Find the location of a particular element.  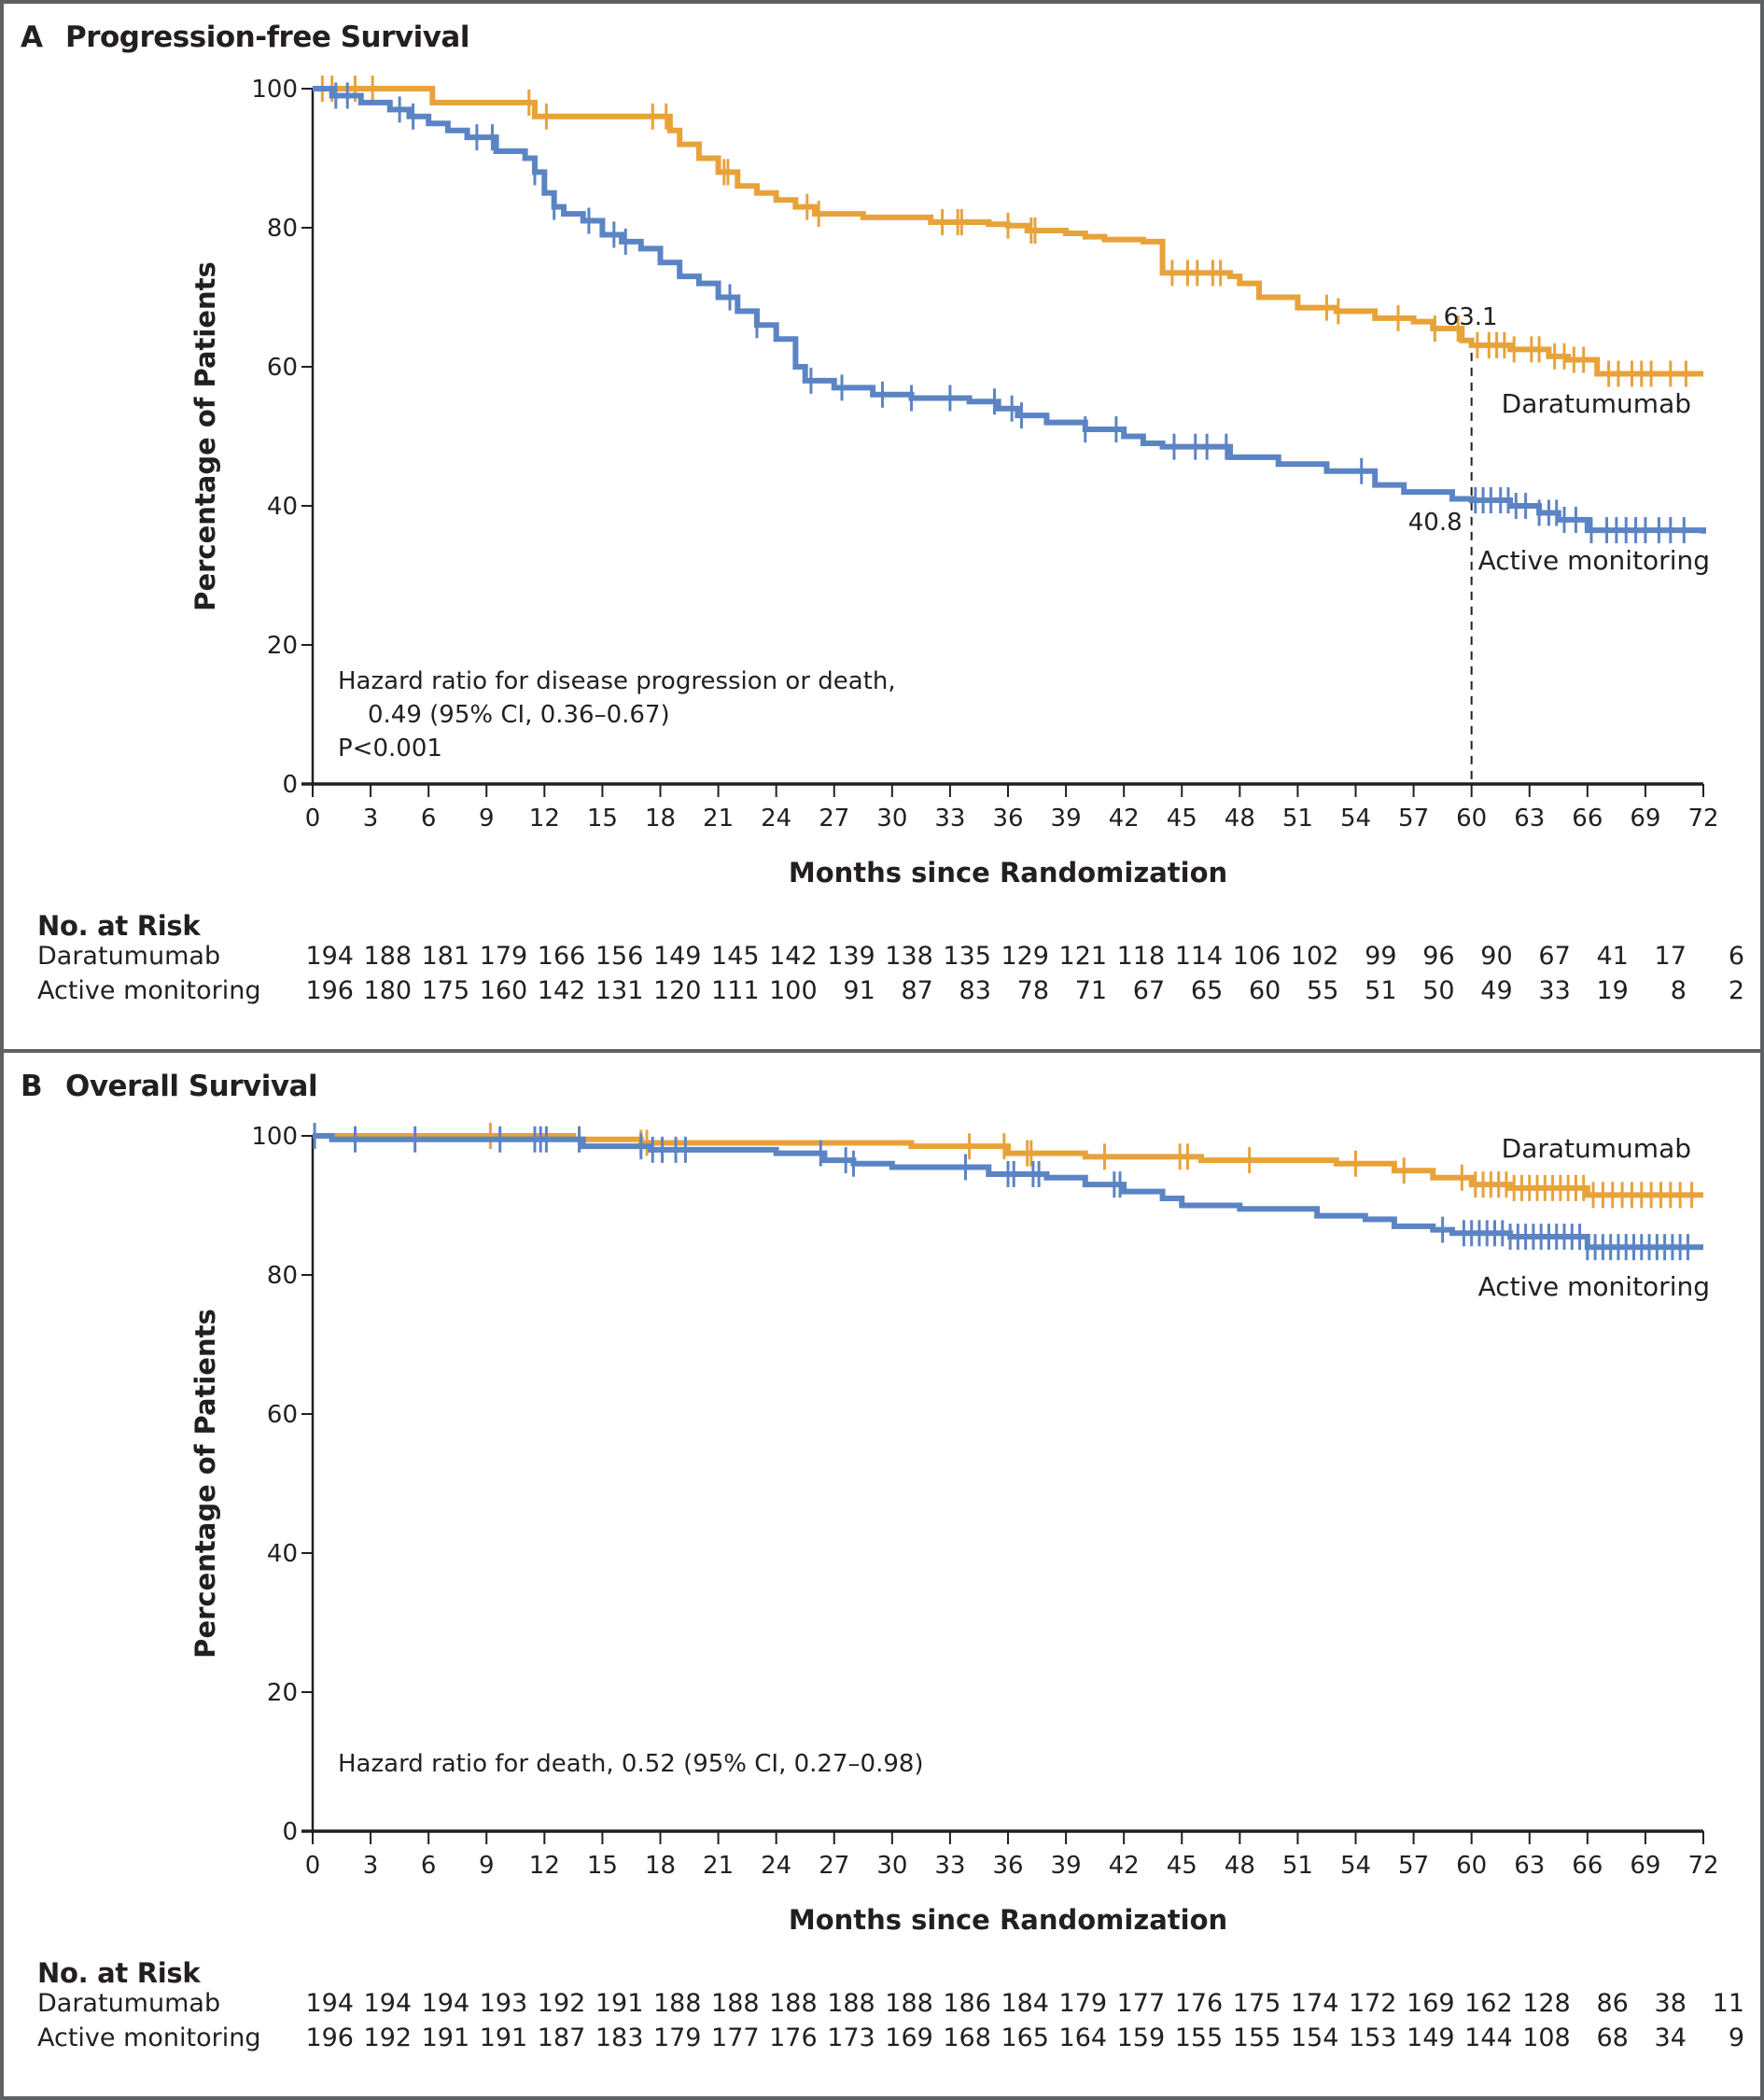

risk-value: 131 is located at coordinates (619, 990).